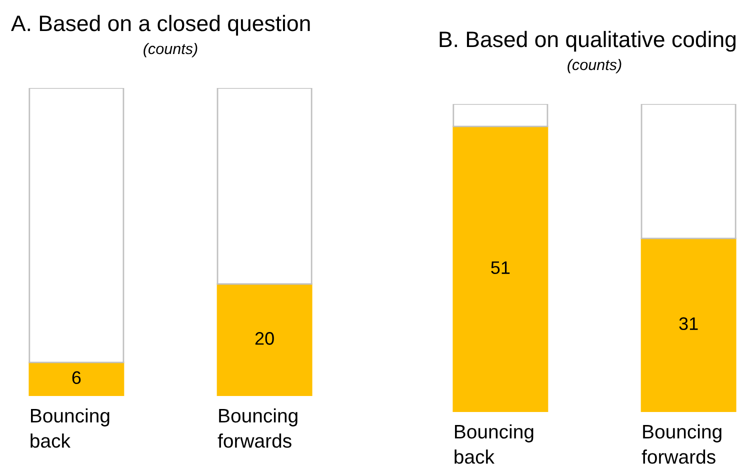 This screenshot has height=468, width=753. What do you see at coordinates (264, 338) in the screenshot?
I see `data-label: 20` at bounding box center [264, 338].